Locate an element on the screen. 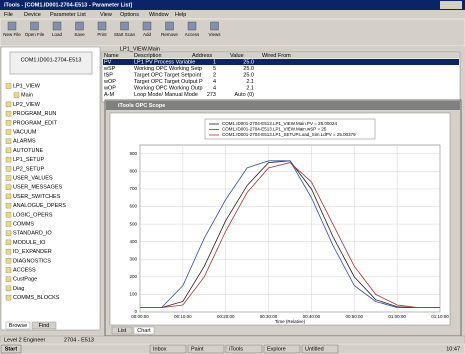  table-cell: A-M is located at coordinates (109, 95).